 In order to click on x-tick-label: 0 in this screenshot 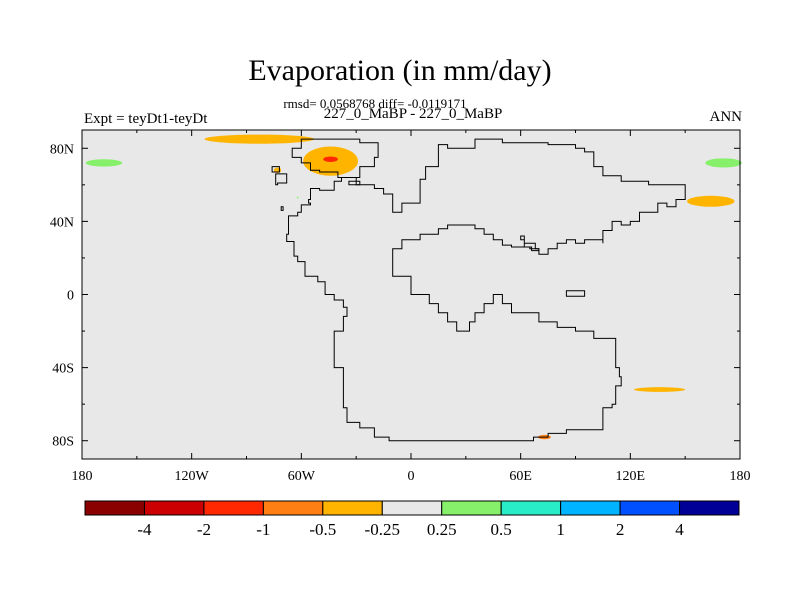, I will do `click(411, 476)`.